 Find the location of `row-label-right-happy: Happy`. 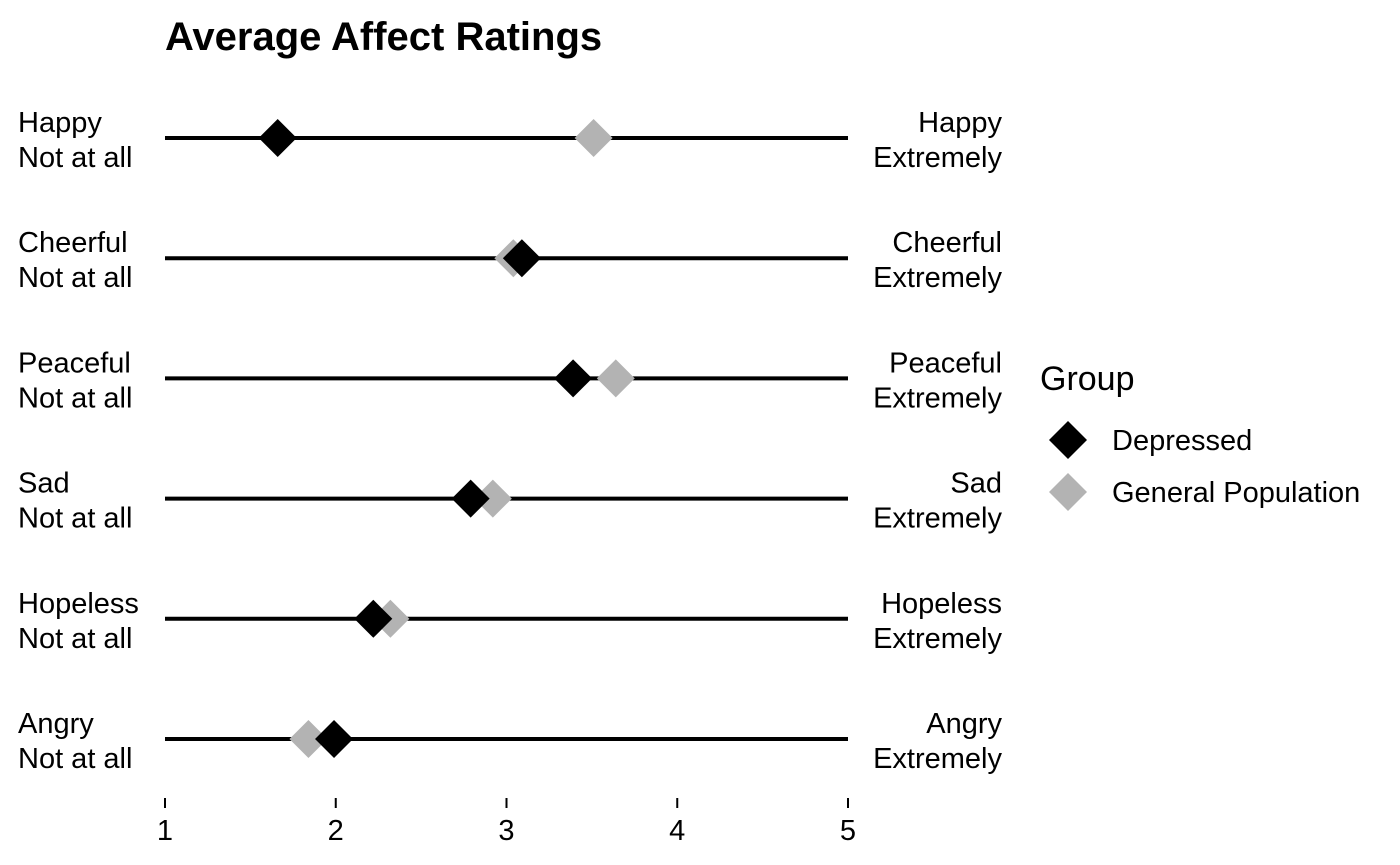

row-label-right-happy: Happy is located at coordinates (960, 123).